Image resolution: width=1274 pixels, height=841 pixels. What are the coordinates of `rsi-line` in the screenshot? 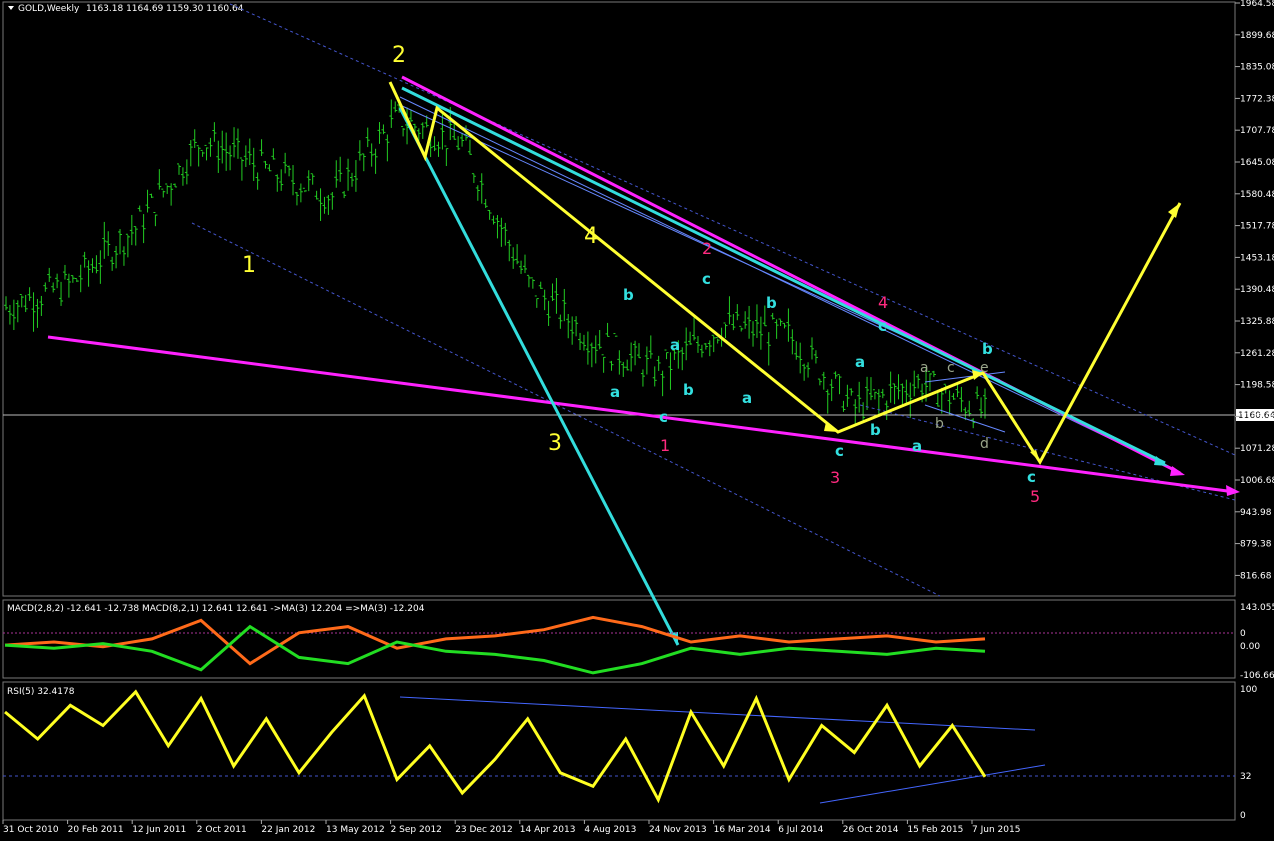 It's located at (495, 746).